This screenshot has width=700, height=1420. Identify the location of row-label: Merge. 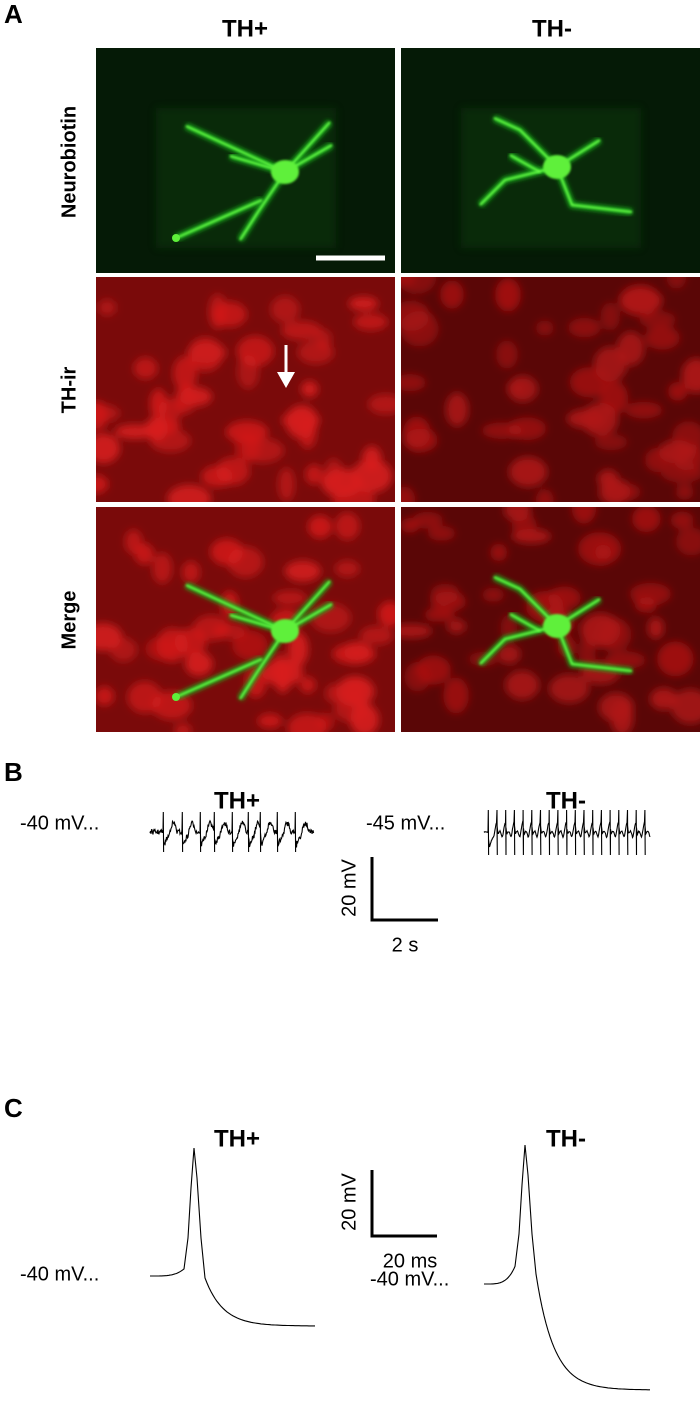
(69, 620).